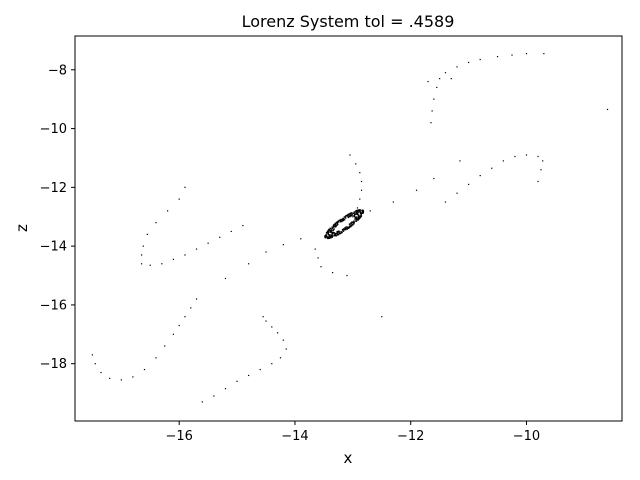 This screenshot has width=640, height=480. I want to click on y-axis-label: z, so click(22, 228).